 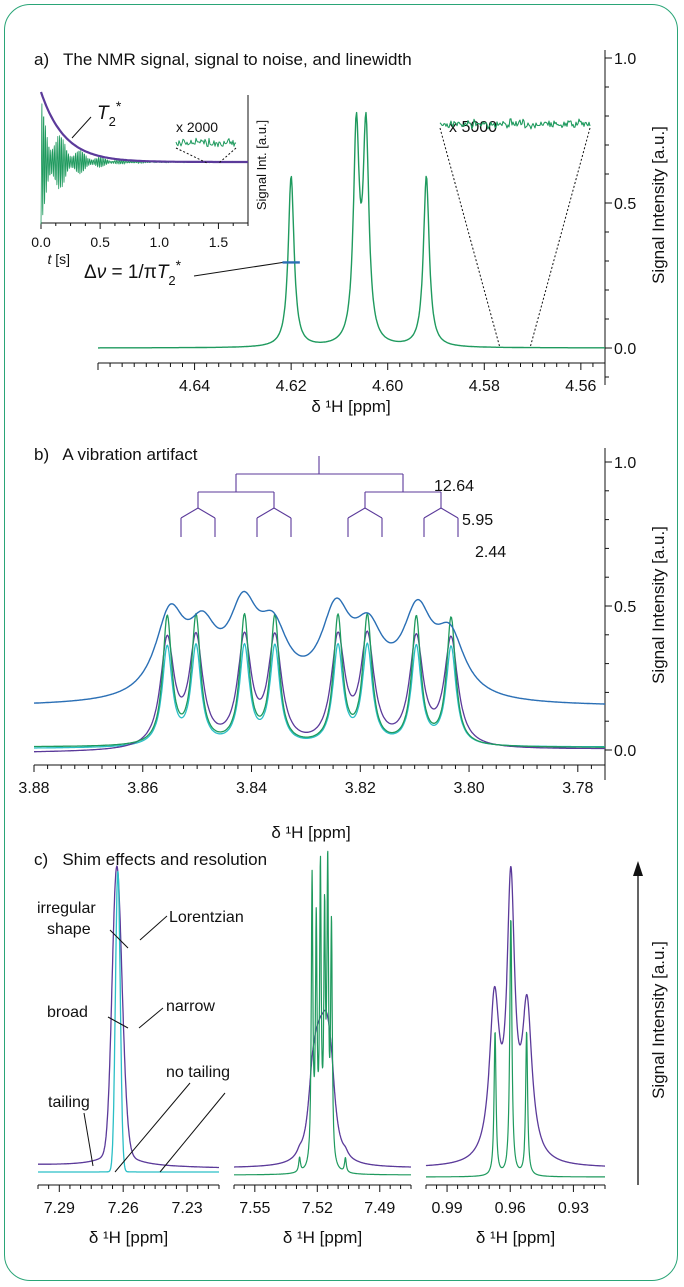 I want to click on inset-y-axis-label: Signal Int. [a.u.], so click(x=261, y=165).